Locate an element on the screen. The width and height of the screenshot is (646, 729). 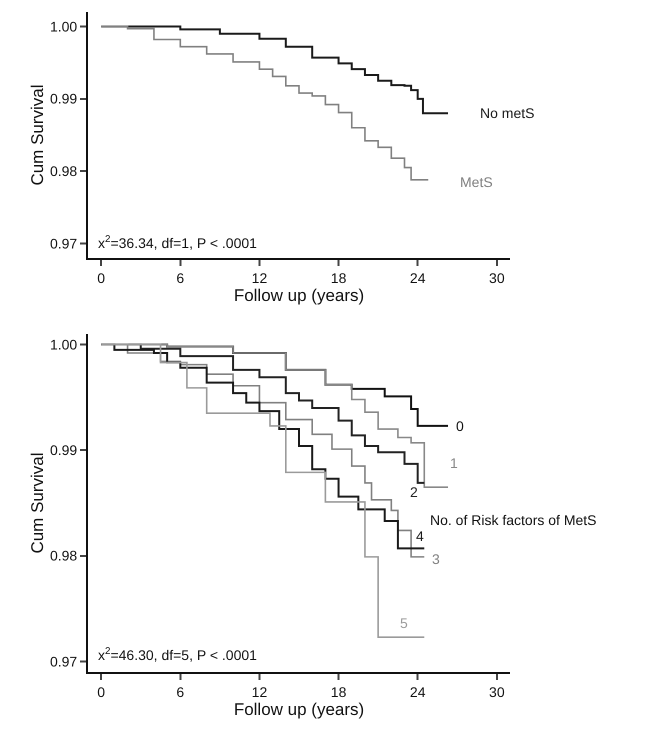
series-label: 2 is located at coordinates (414, 492).